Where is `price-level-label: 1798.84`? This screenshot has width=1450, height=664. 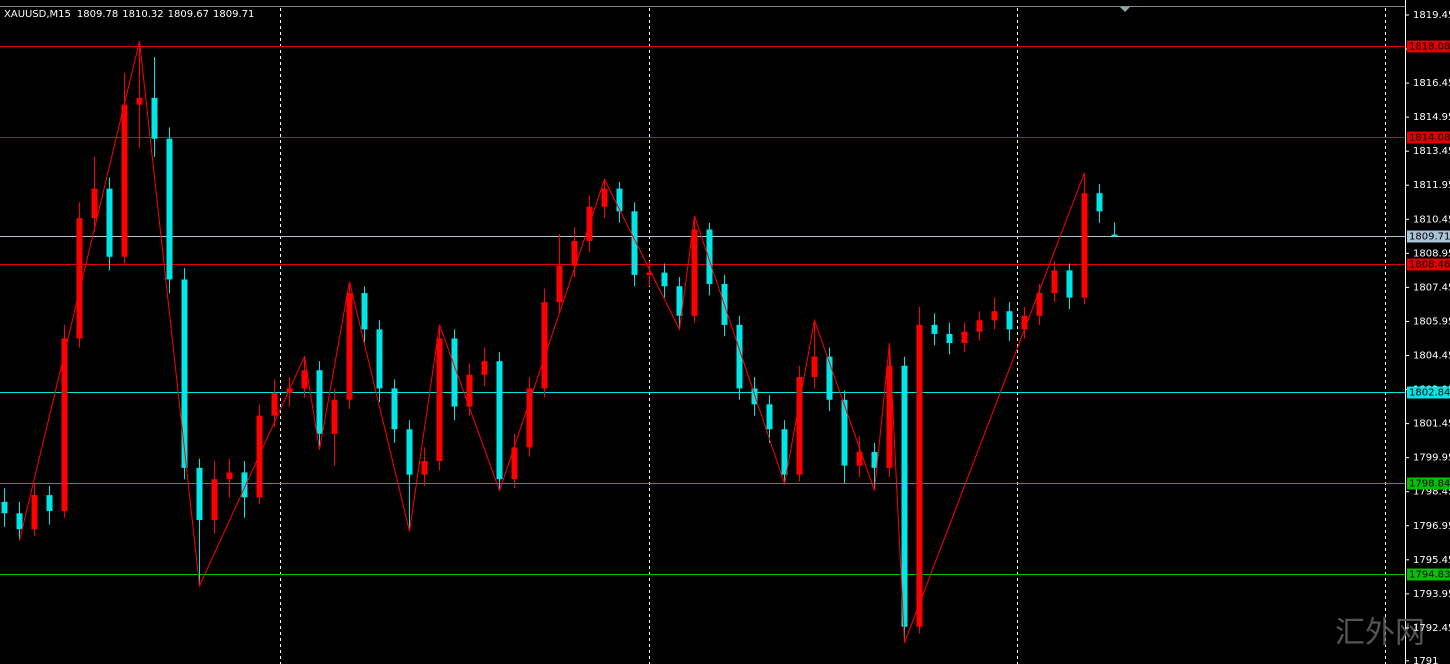 price-level-label: 1798.84 is located at coordinates (1429, 484).